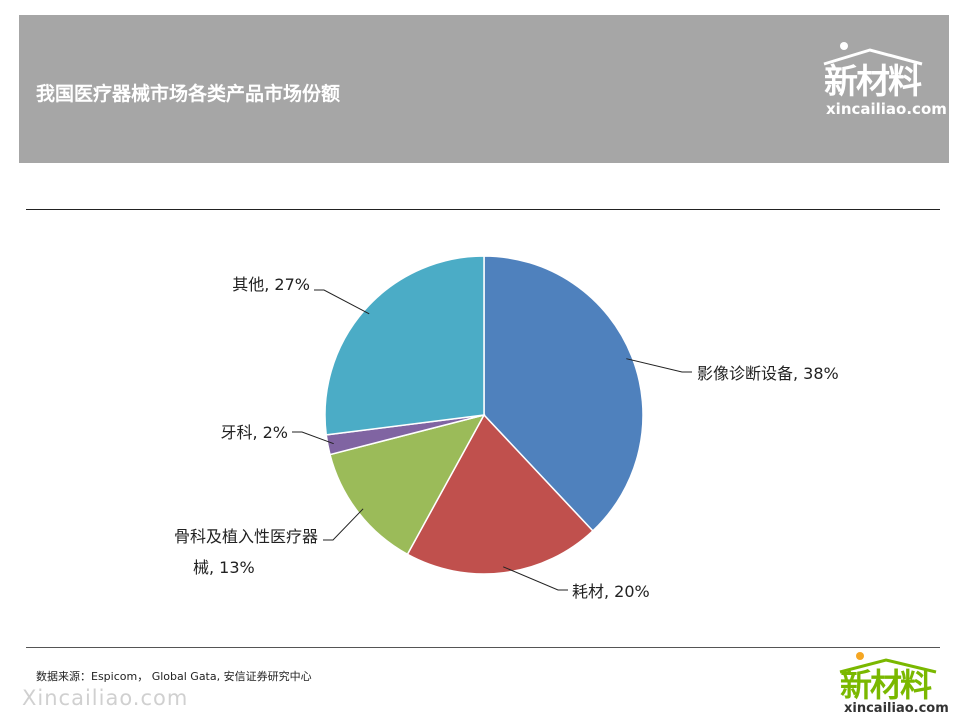 This screenshot has height=720, width=960. What do you see at coordinates (254, 432) in the screenshot?
I see `label-dental: 牙科, 2%` at bounding box center [254, 432].